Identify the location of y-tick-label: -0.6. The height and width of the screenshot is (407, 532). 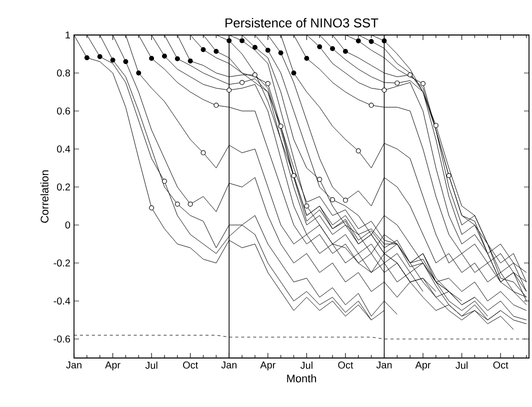
(62, 339).